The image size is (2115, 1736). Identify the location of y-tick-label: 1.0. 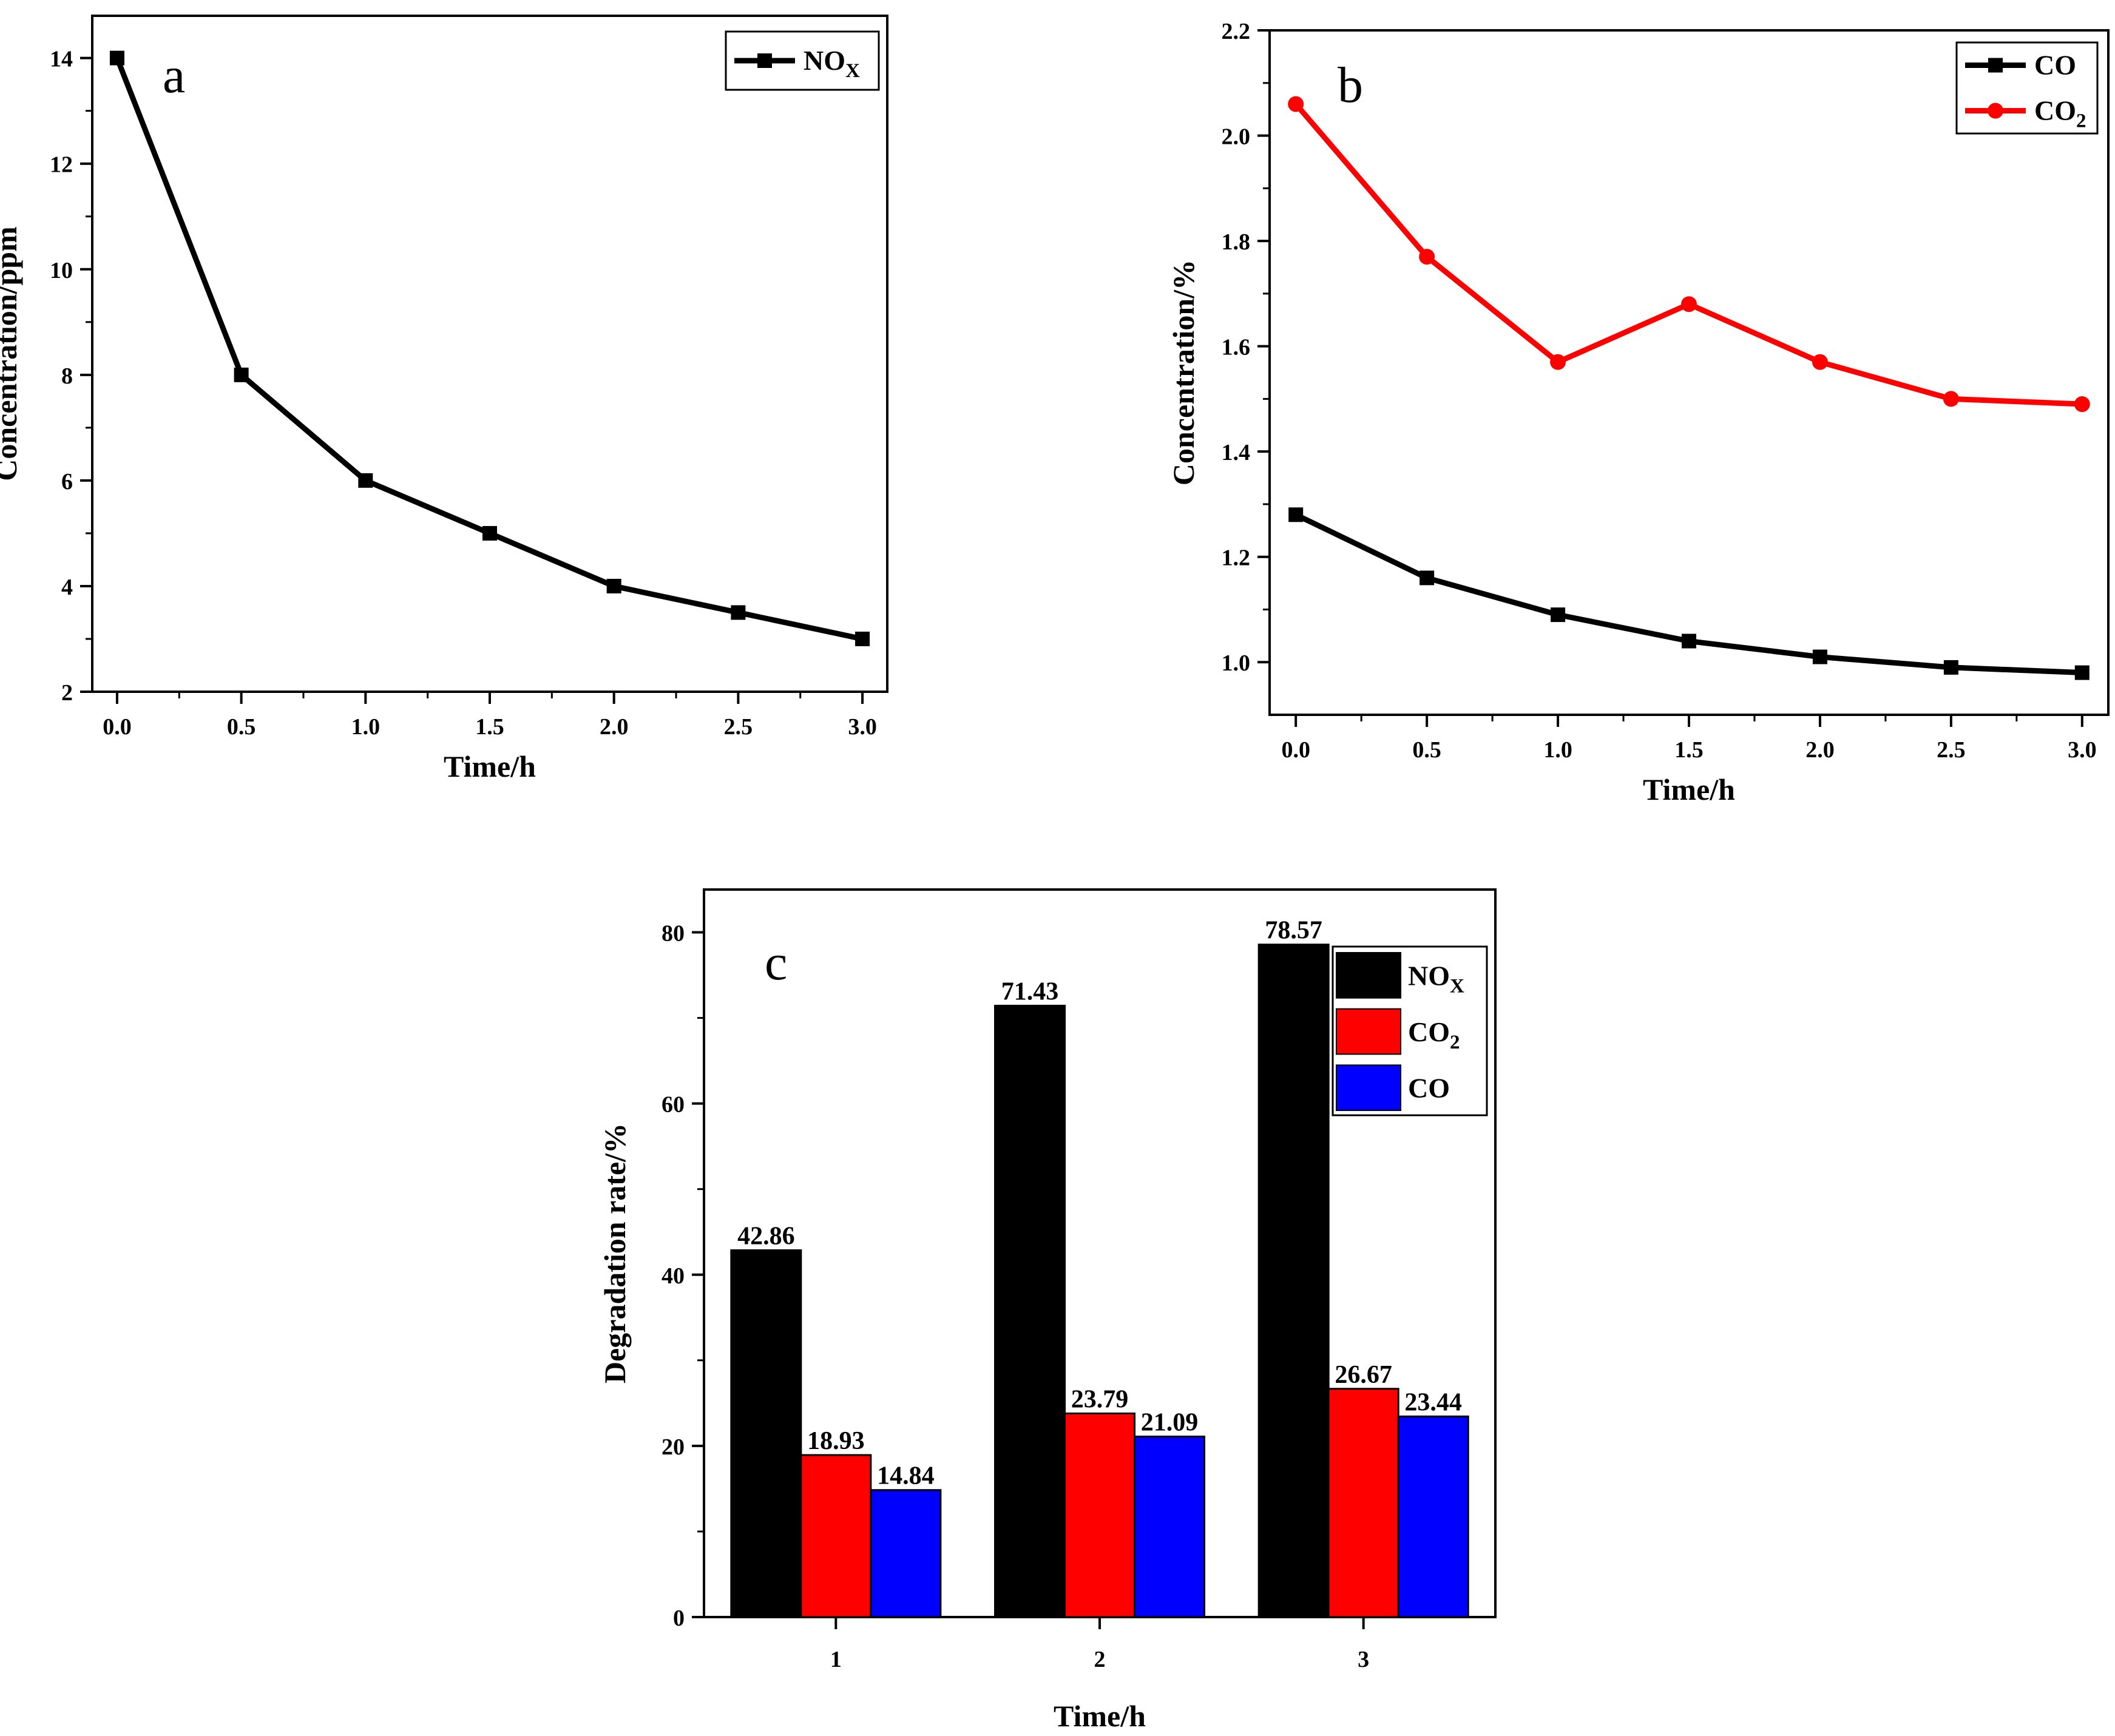
(1237, 663).